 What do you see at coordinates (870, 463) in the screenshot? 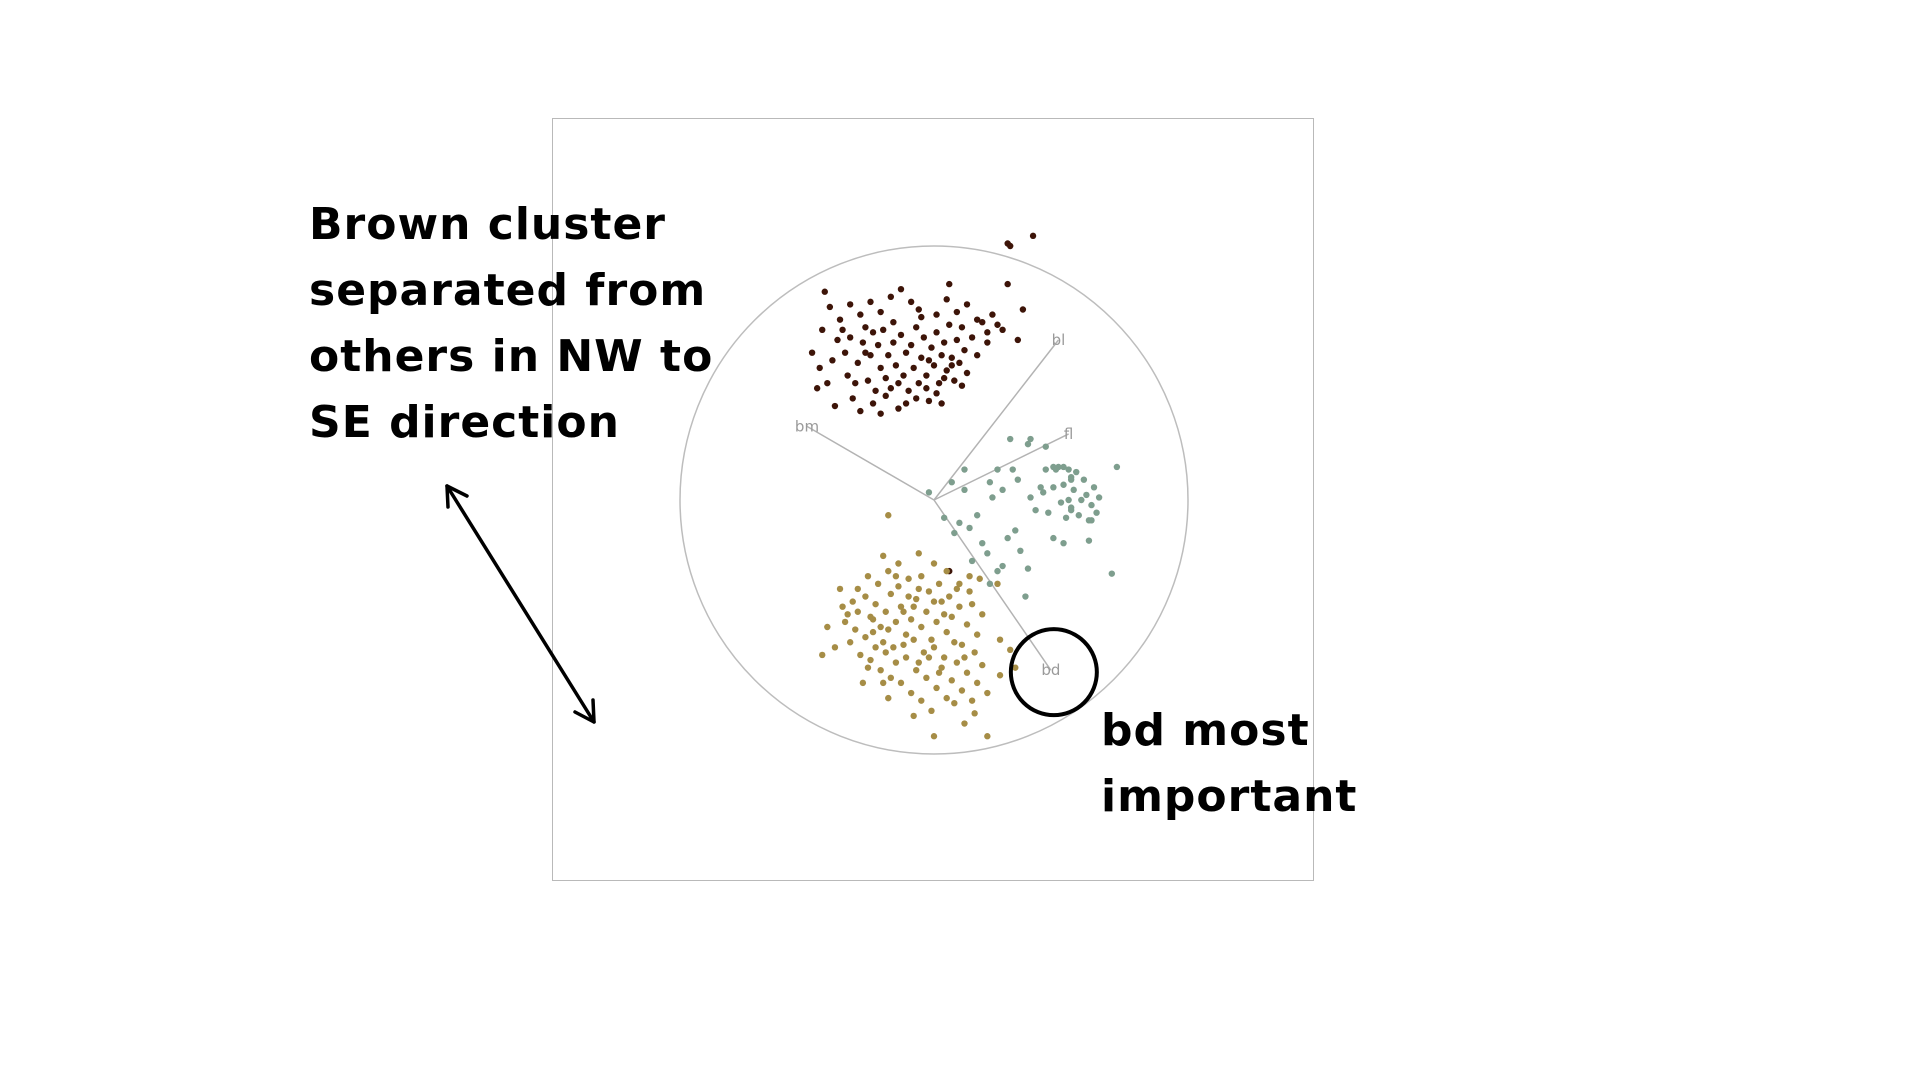
I see `axis-line-bm` at bounding box center [870, 463].